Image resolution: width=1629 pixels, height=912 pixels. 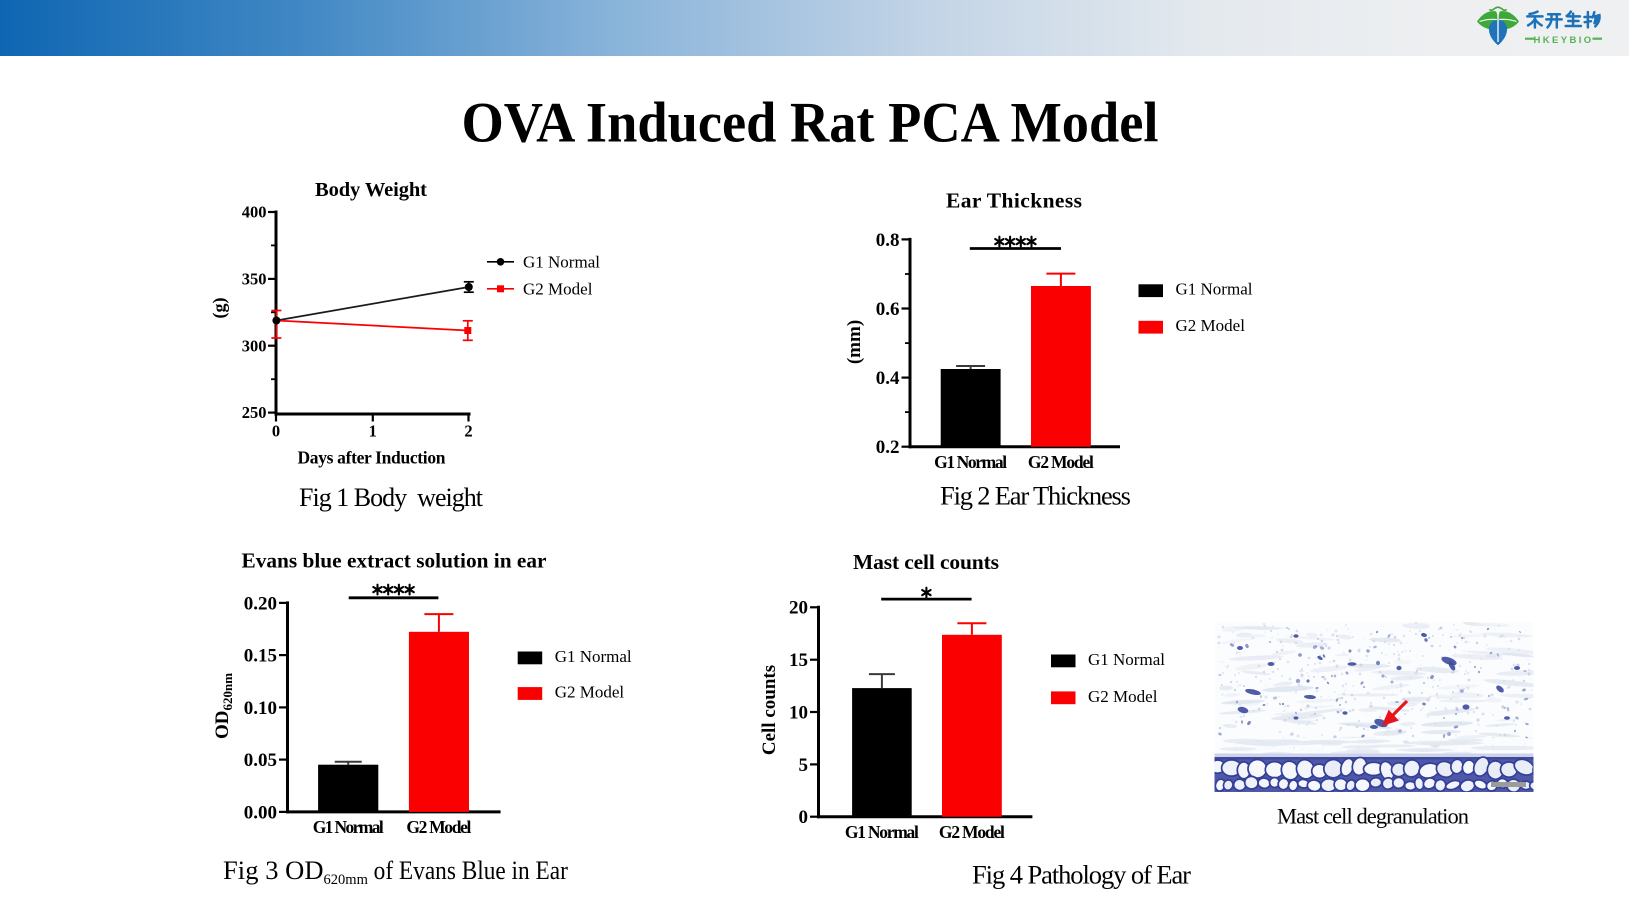 I want to click on svg-text: 0.15, so click(x=260, y=656).